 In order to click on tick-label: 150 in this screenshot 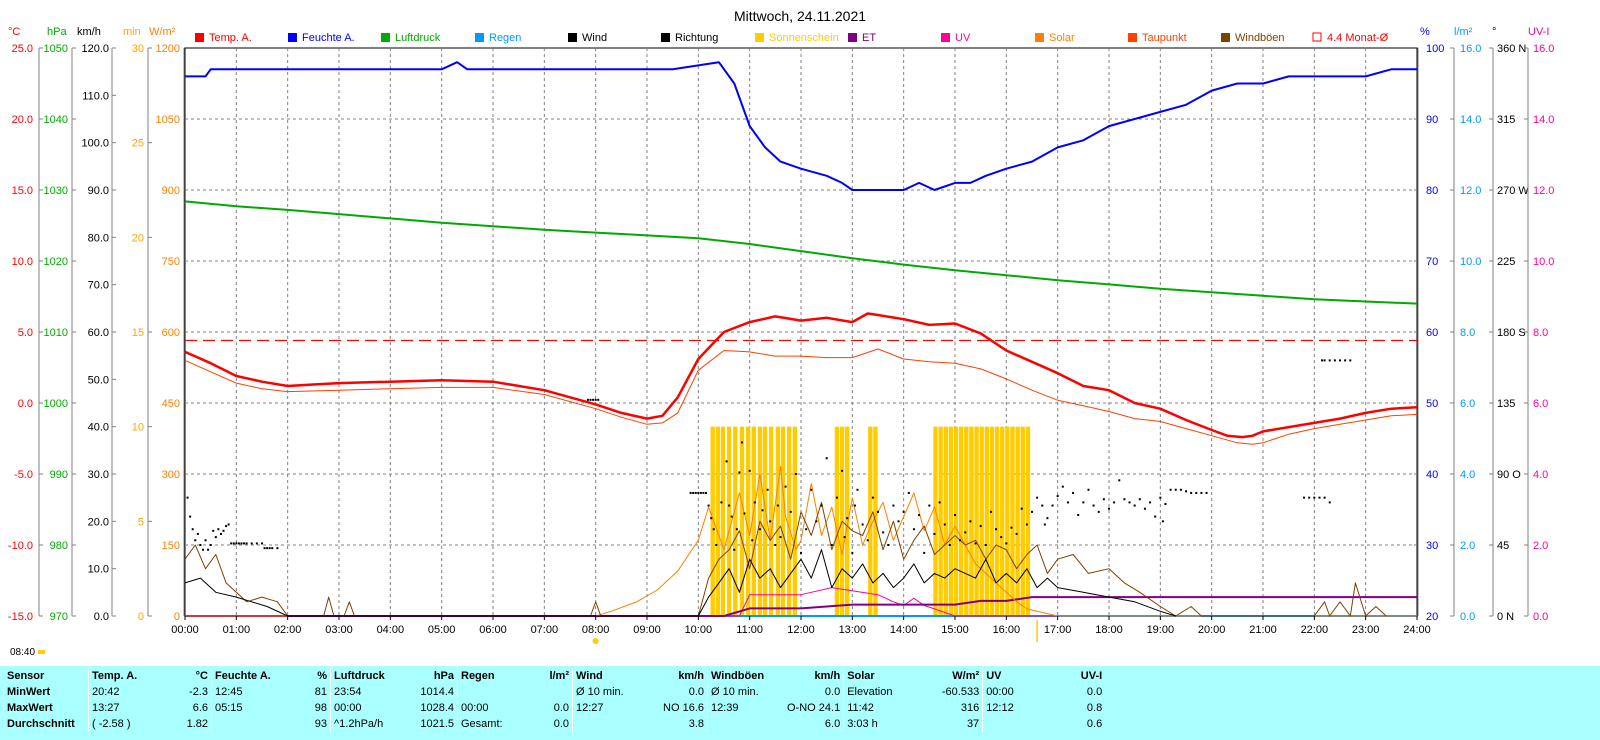, I will do `click(171, 546)`.